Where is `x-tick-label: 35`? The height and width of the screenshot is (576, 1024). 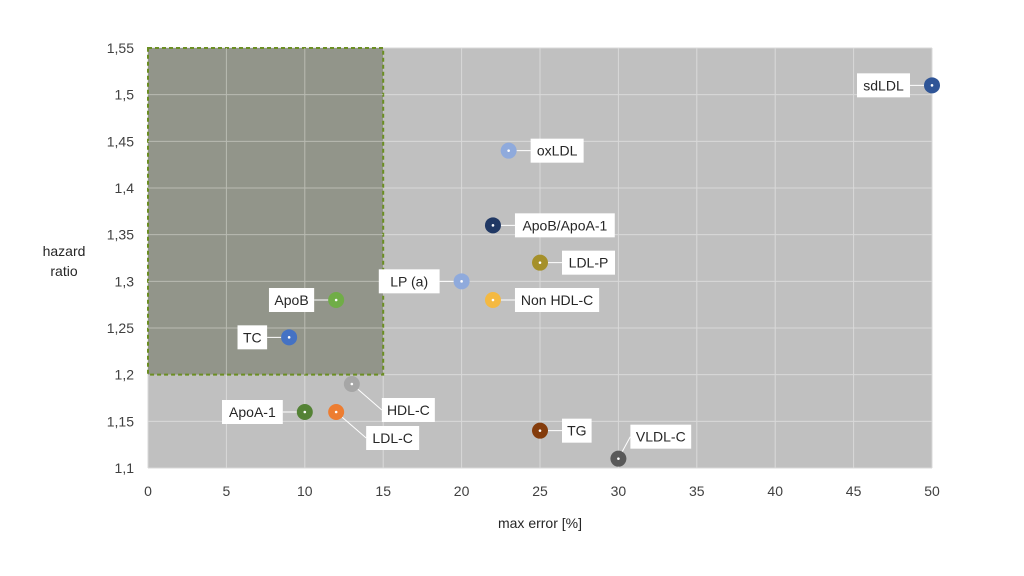 x-tick-label: 35 is located at coordinates (697, 491).